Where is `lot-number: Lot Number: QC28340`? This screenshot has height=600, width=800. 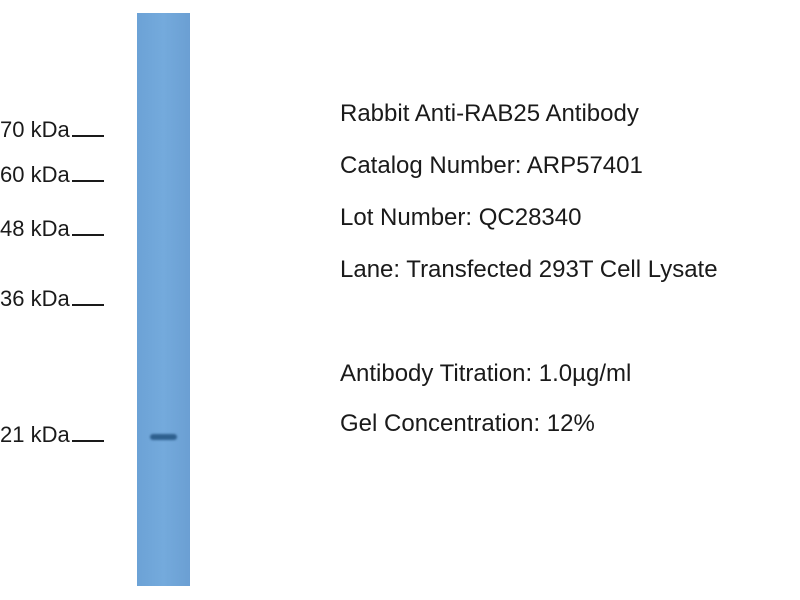
lot-number: Lot Number: QC28340 is located at coordinates (461, 217).